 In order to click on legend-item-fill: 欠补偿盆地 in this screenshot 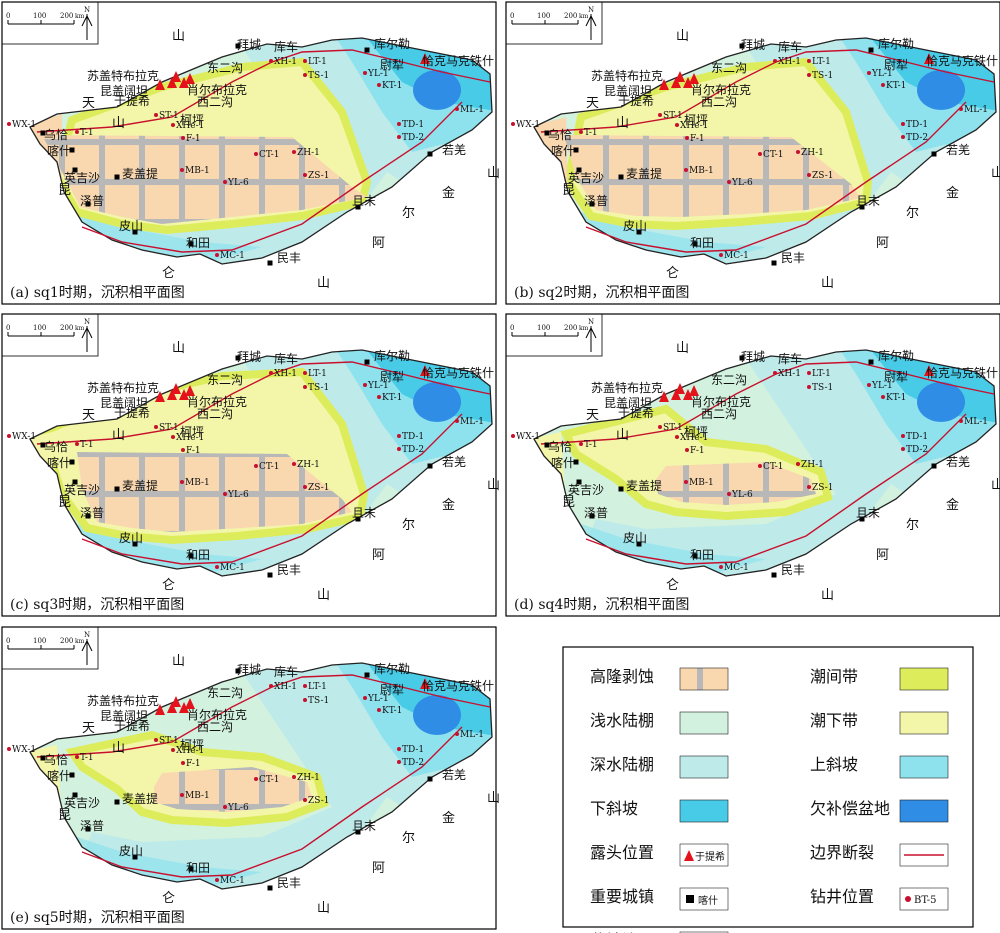, I will do `click(879, 811)`.